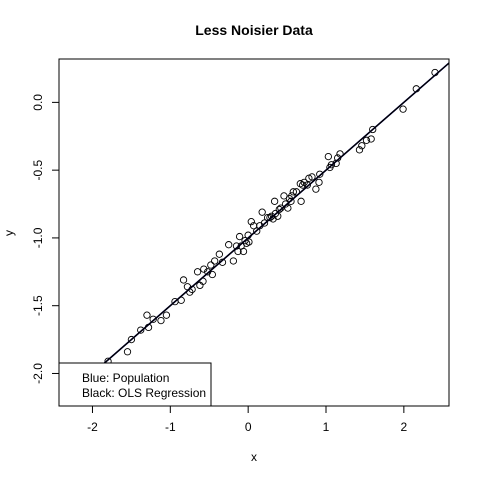  I want to click on x-tick-label: 1, so click(326, 427).